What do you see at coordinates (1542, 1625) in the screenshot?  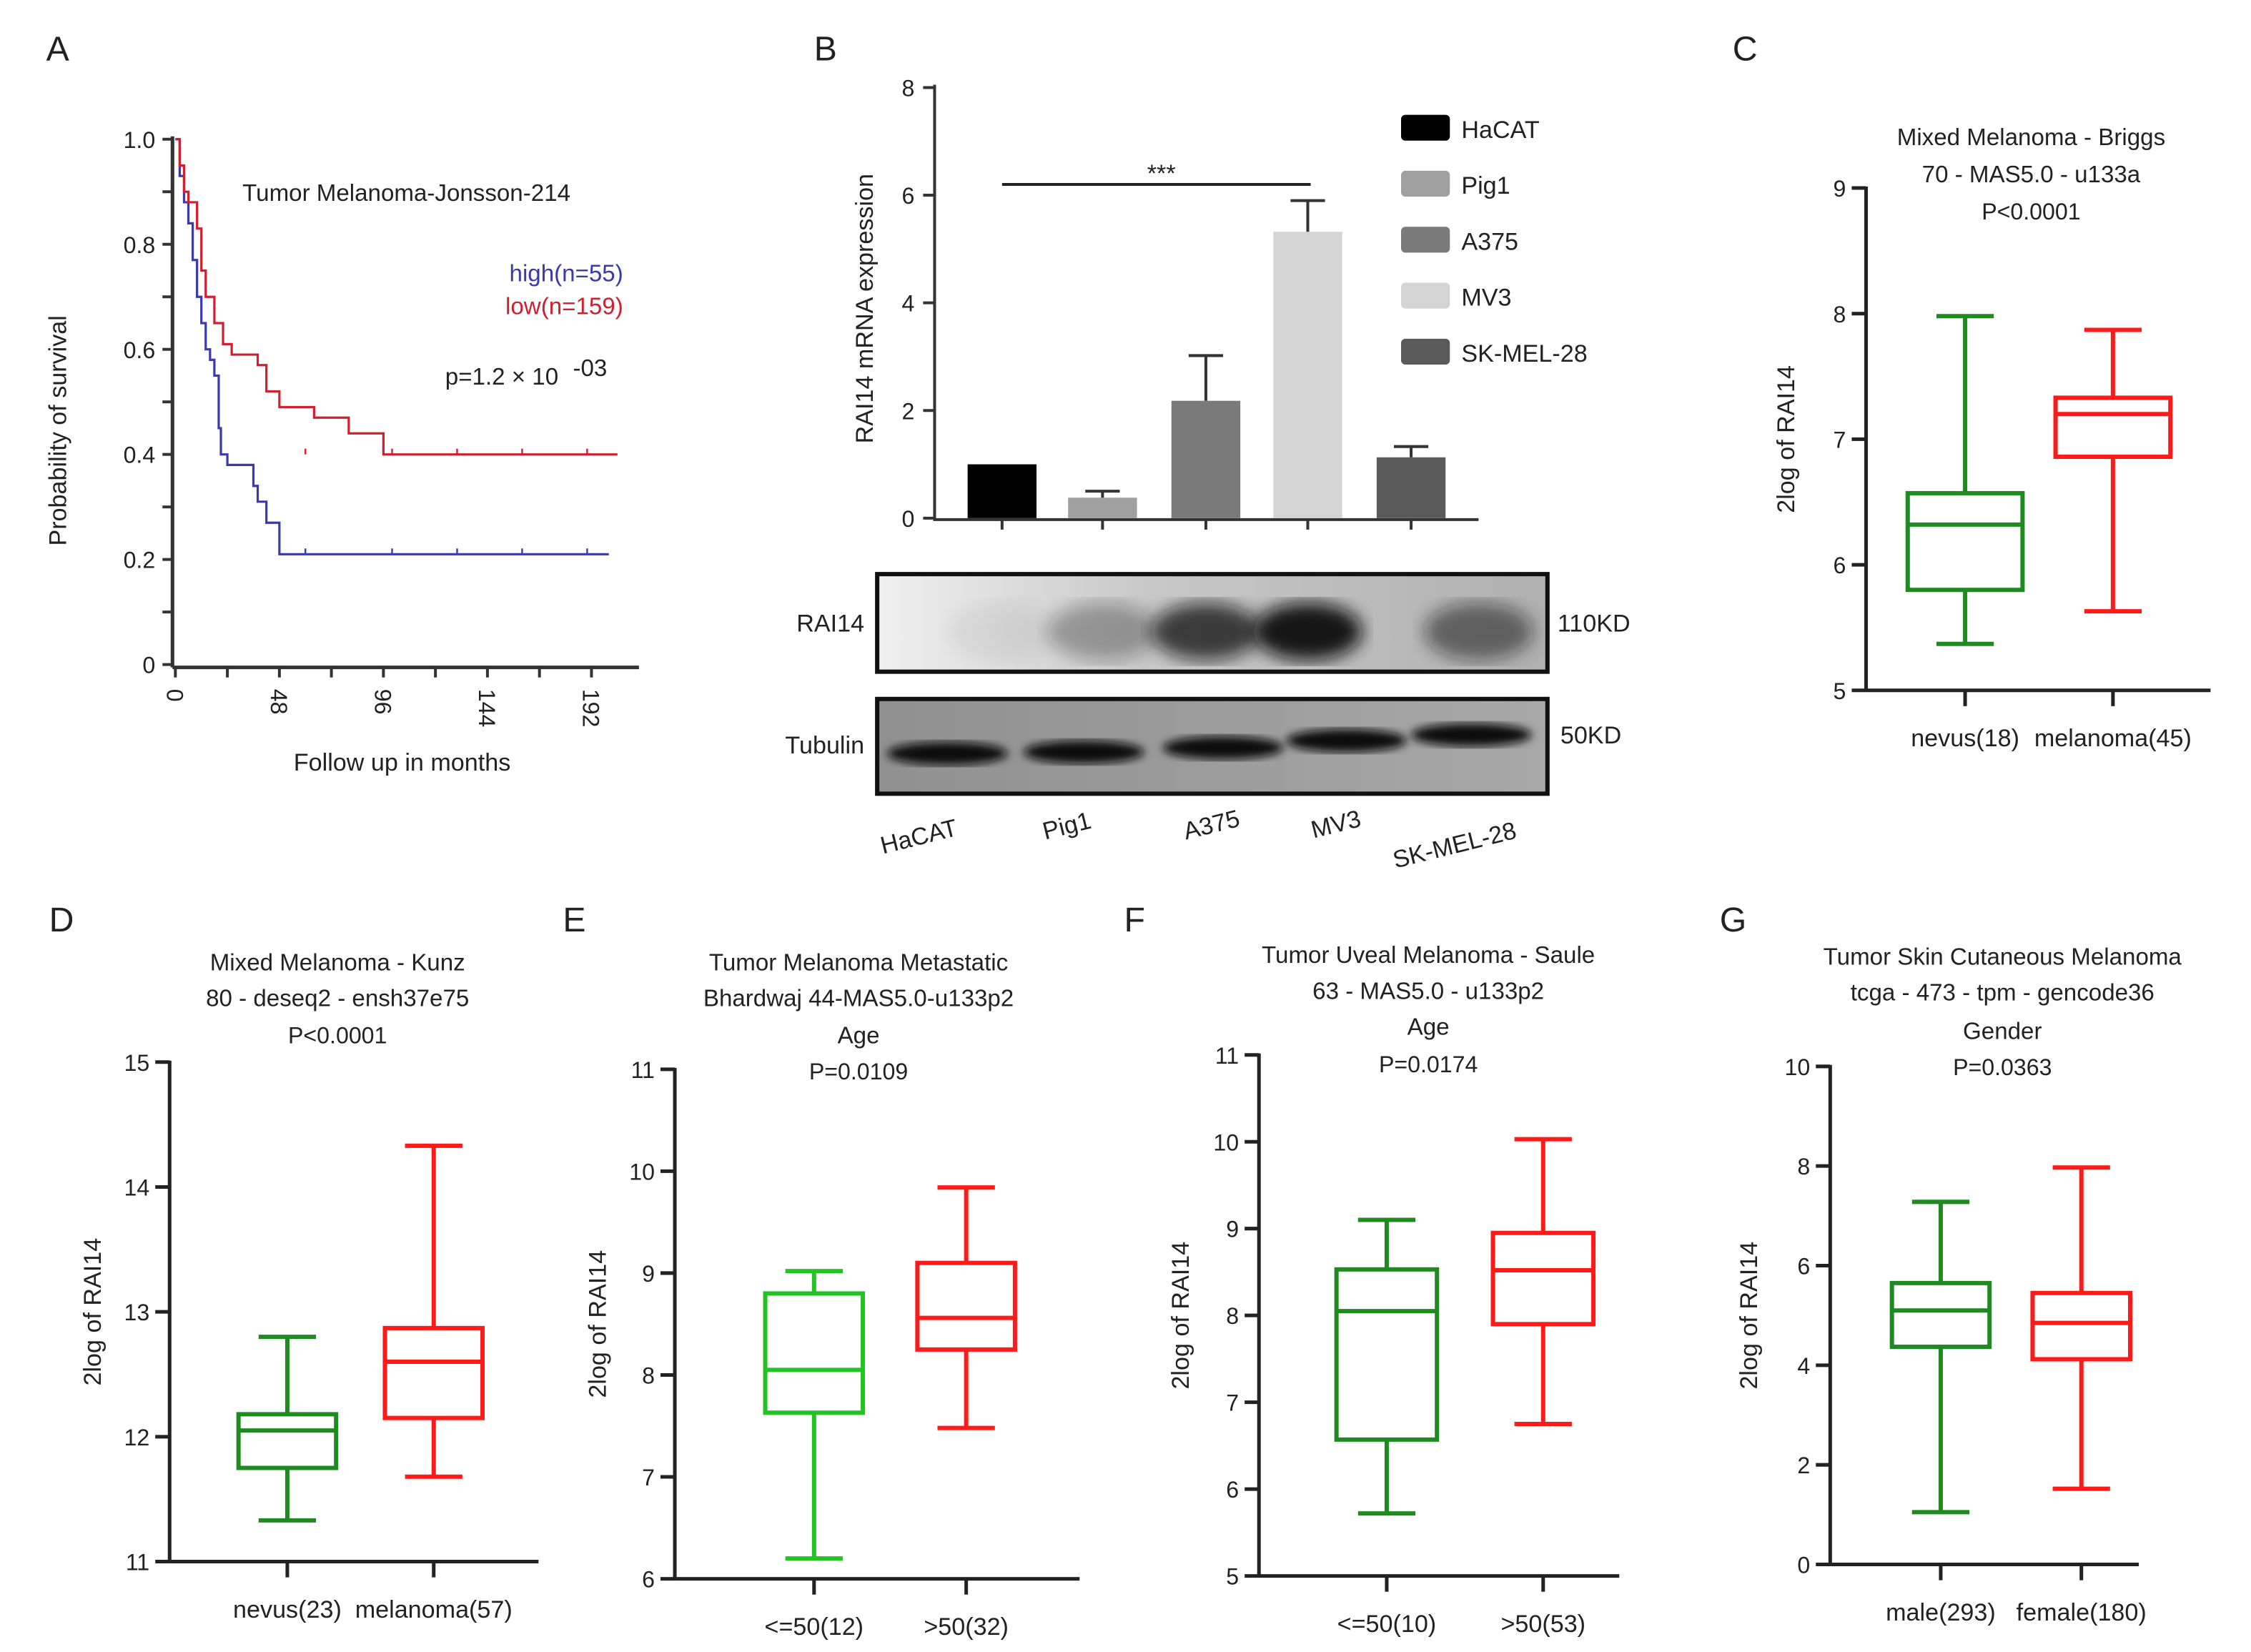 I see `x-tick-label: >50(53)` at bounding box center [1542, 1625].